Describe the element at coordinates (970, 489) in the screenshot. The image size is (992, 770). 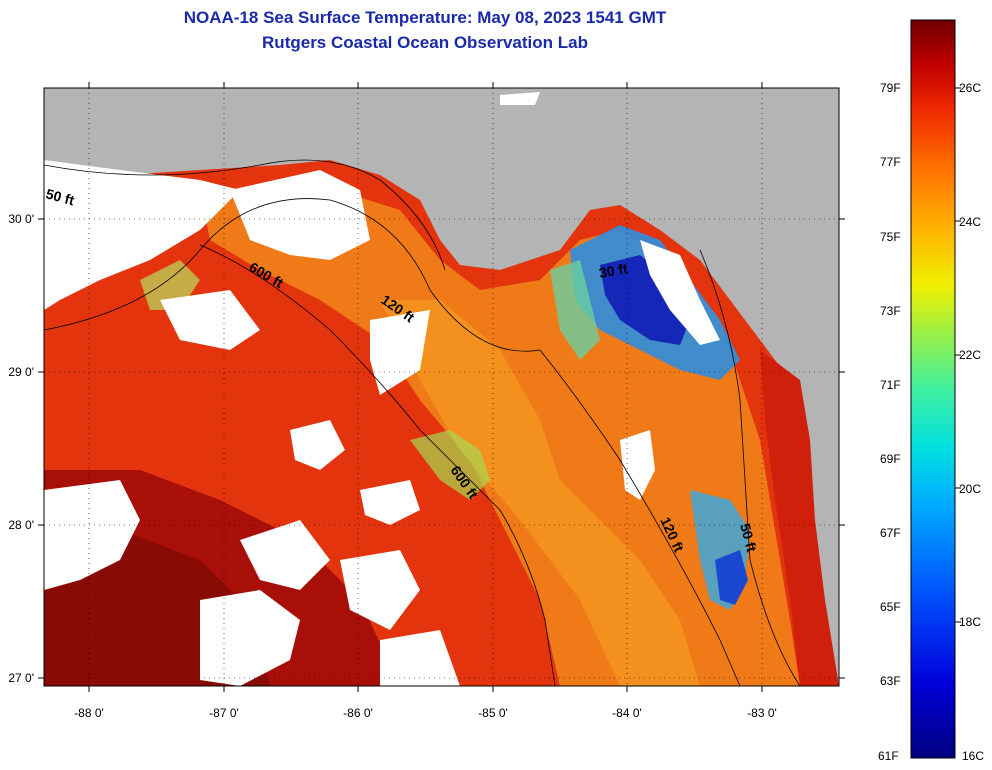
I see `c-label: 20C` at that location.